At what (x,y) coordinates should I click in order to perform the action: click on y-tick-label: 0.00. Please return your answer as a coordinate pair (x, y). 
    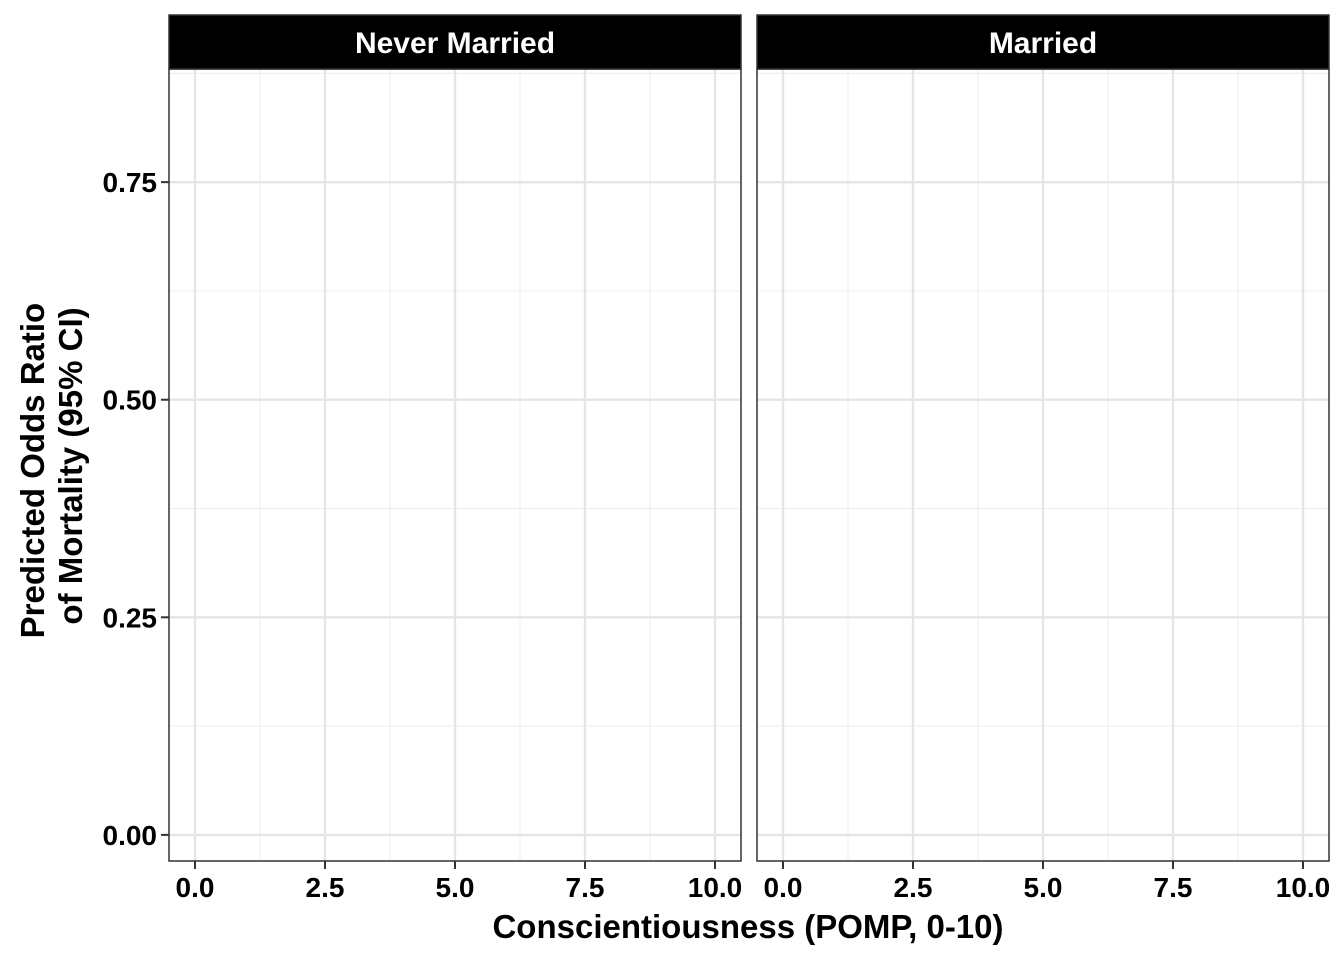
    Looking at the image, I should click on (130, 835).